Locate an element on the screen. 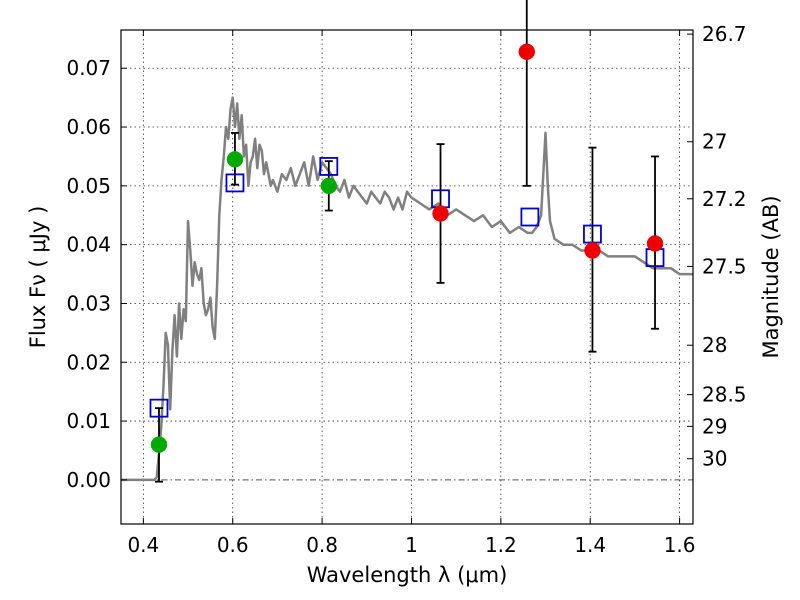  mag-tick-label: 29 is located at coordinates (714, 426).